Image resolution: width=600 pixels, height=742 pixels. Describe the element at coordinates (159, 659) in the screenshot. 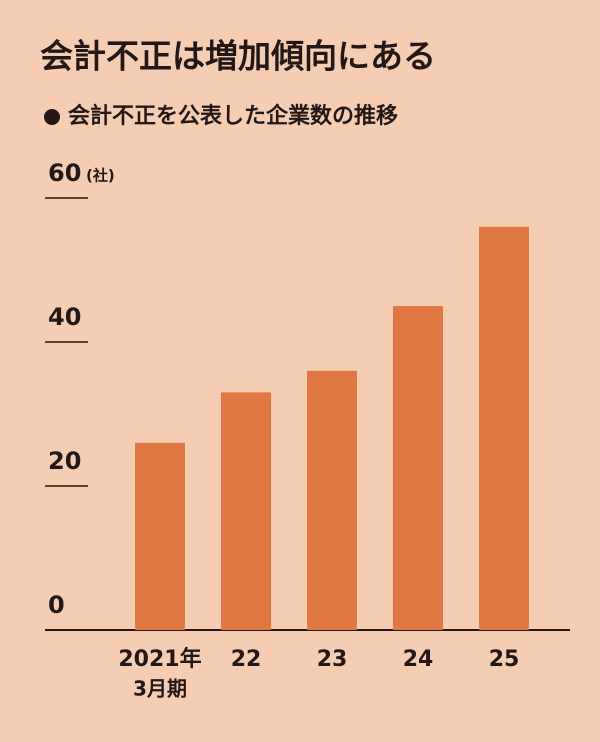

I see `x-tick-label: 2021年` at that location.